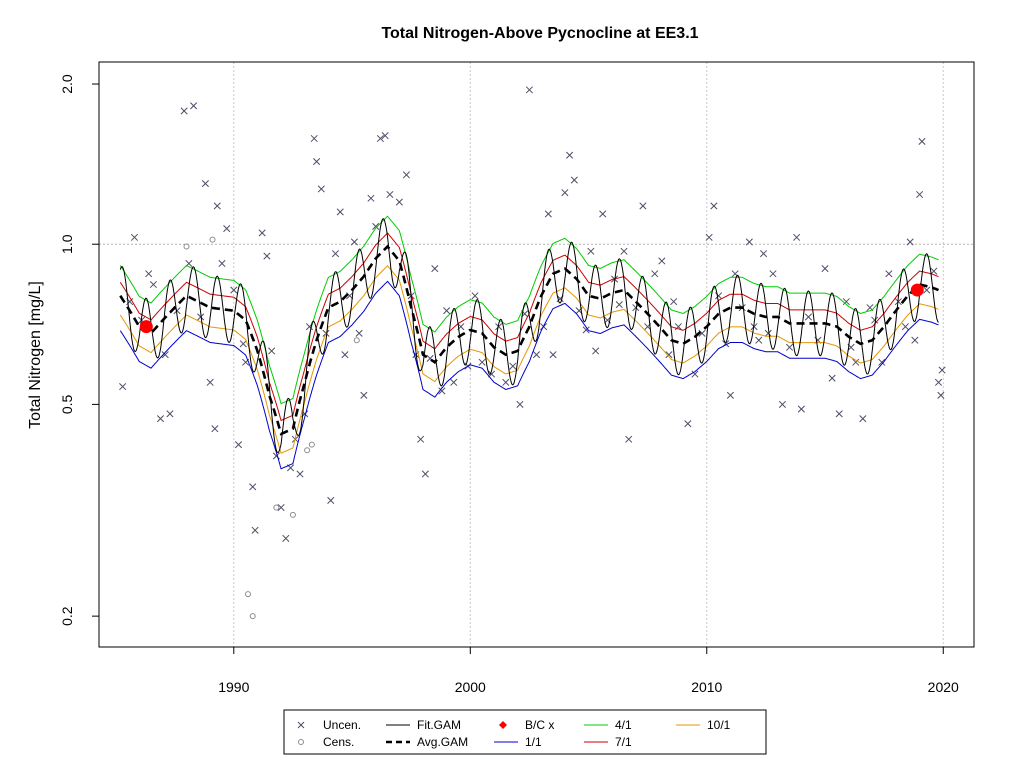 The image size is (1024, 768). I want to click on y-tick-label: 2.0, so click(67, 84).